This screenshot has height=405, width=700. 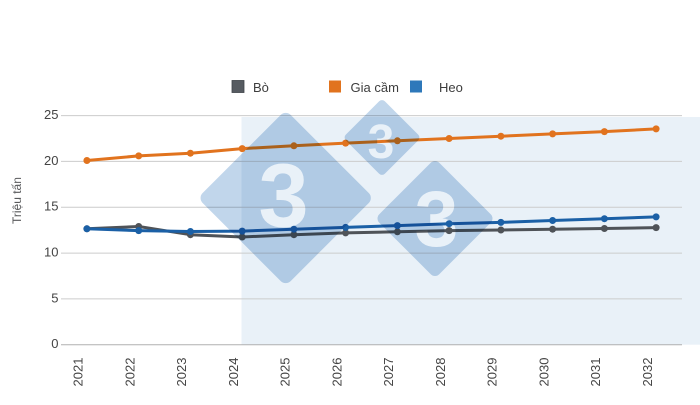 I want to click on svg-text: 15, so click(x=51, y=206).